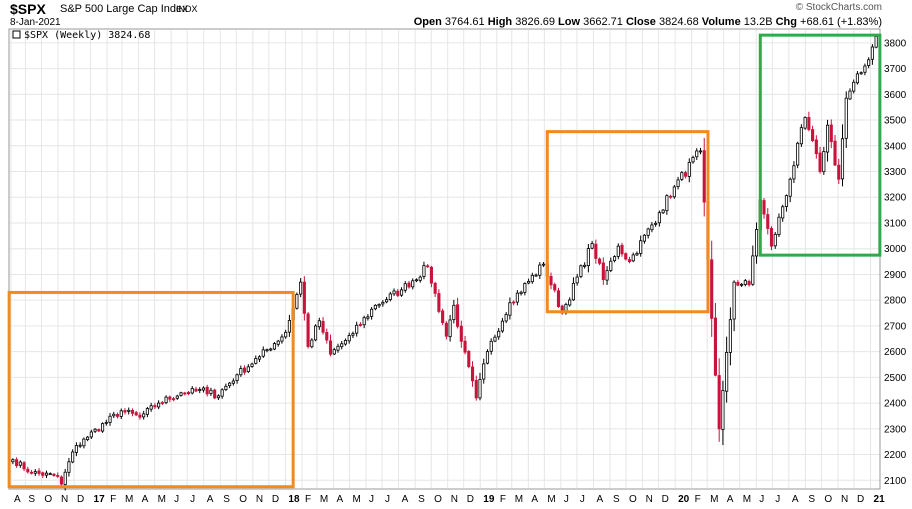  I want to click on open-label: Open, so click(427, 22).